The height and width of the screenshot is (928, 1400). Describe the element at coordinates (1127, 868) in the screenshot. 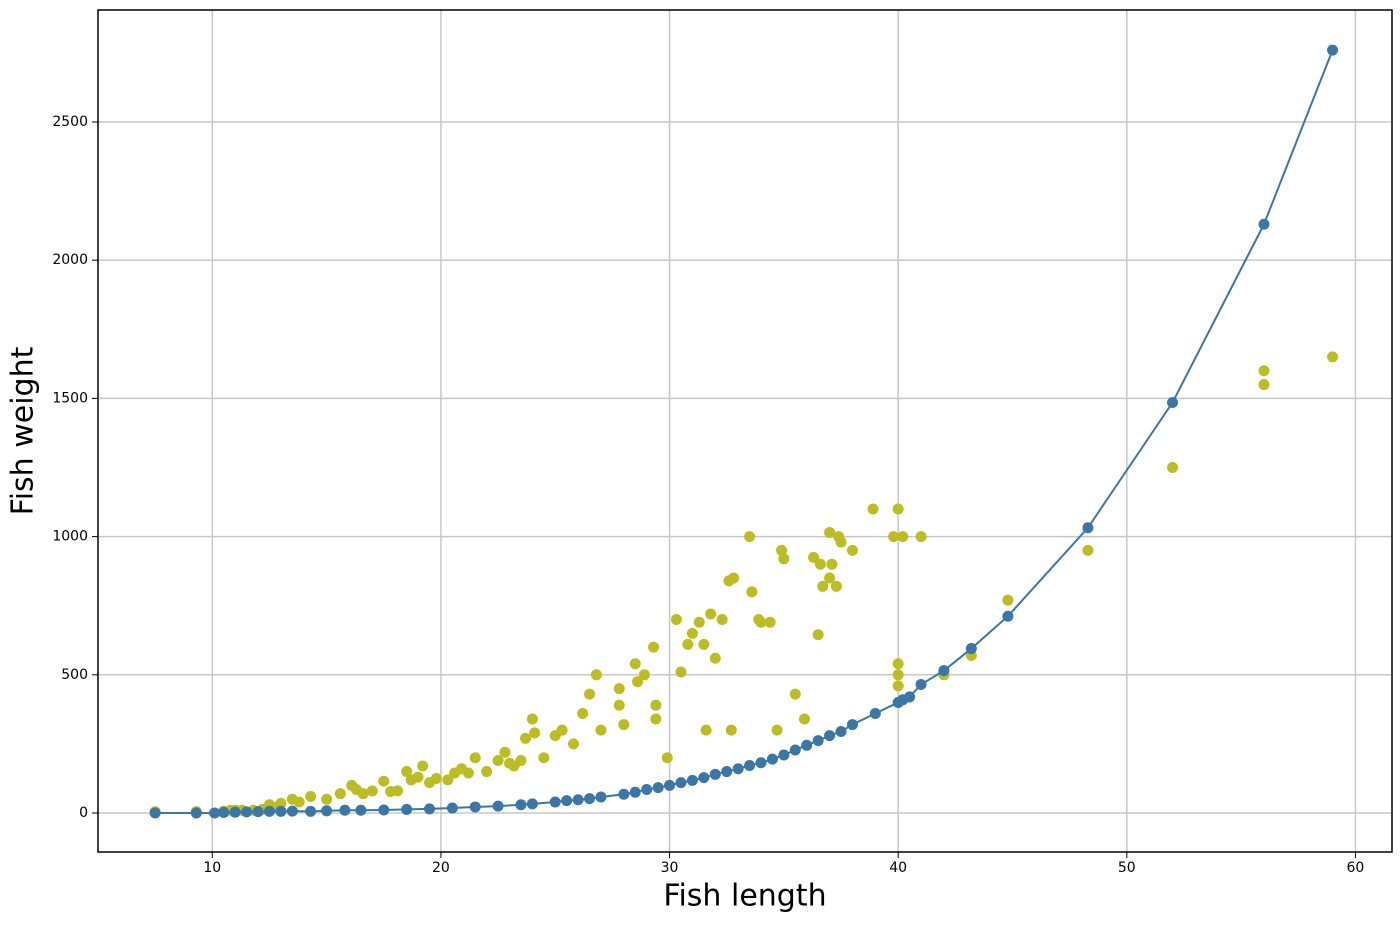

I see `x-tick-label: 50` at that location.